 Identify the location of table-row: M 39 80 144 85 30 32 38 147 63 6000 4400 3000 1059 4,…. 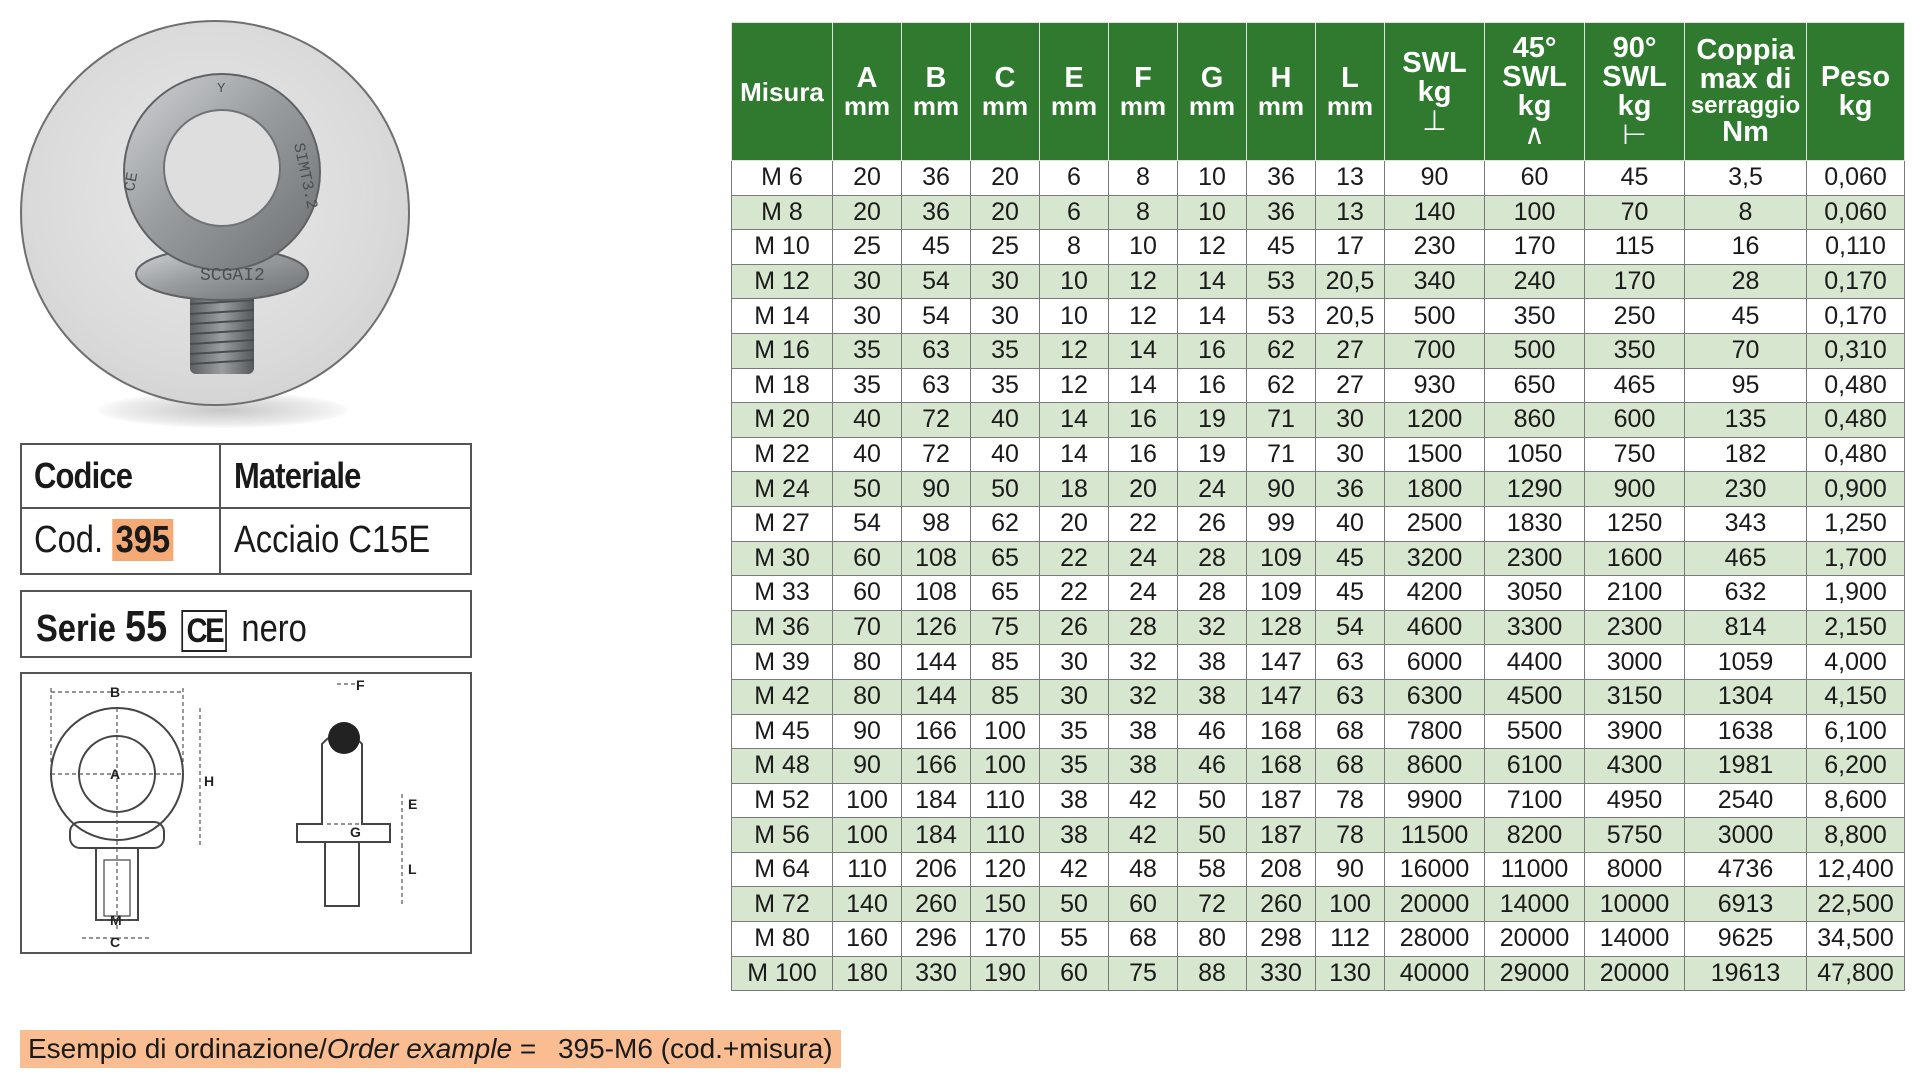
(1318, 662).